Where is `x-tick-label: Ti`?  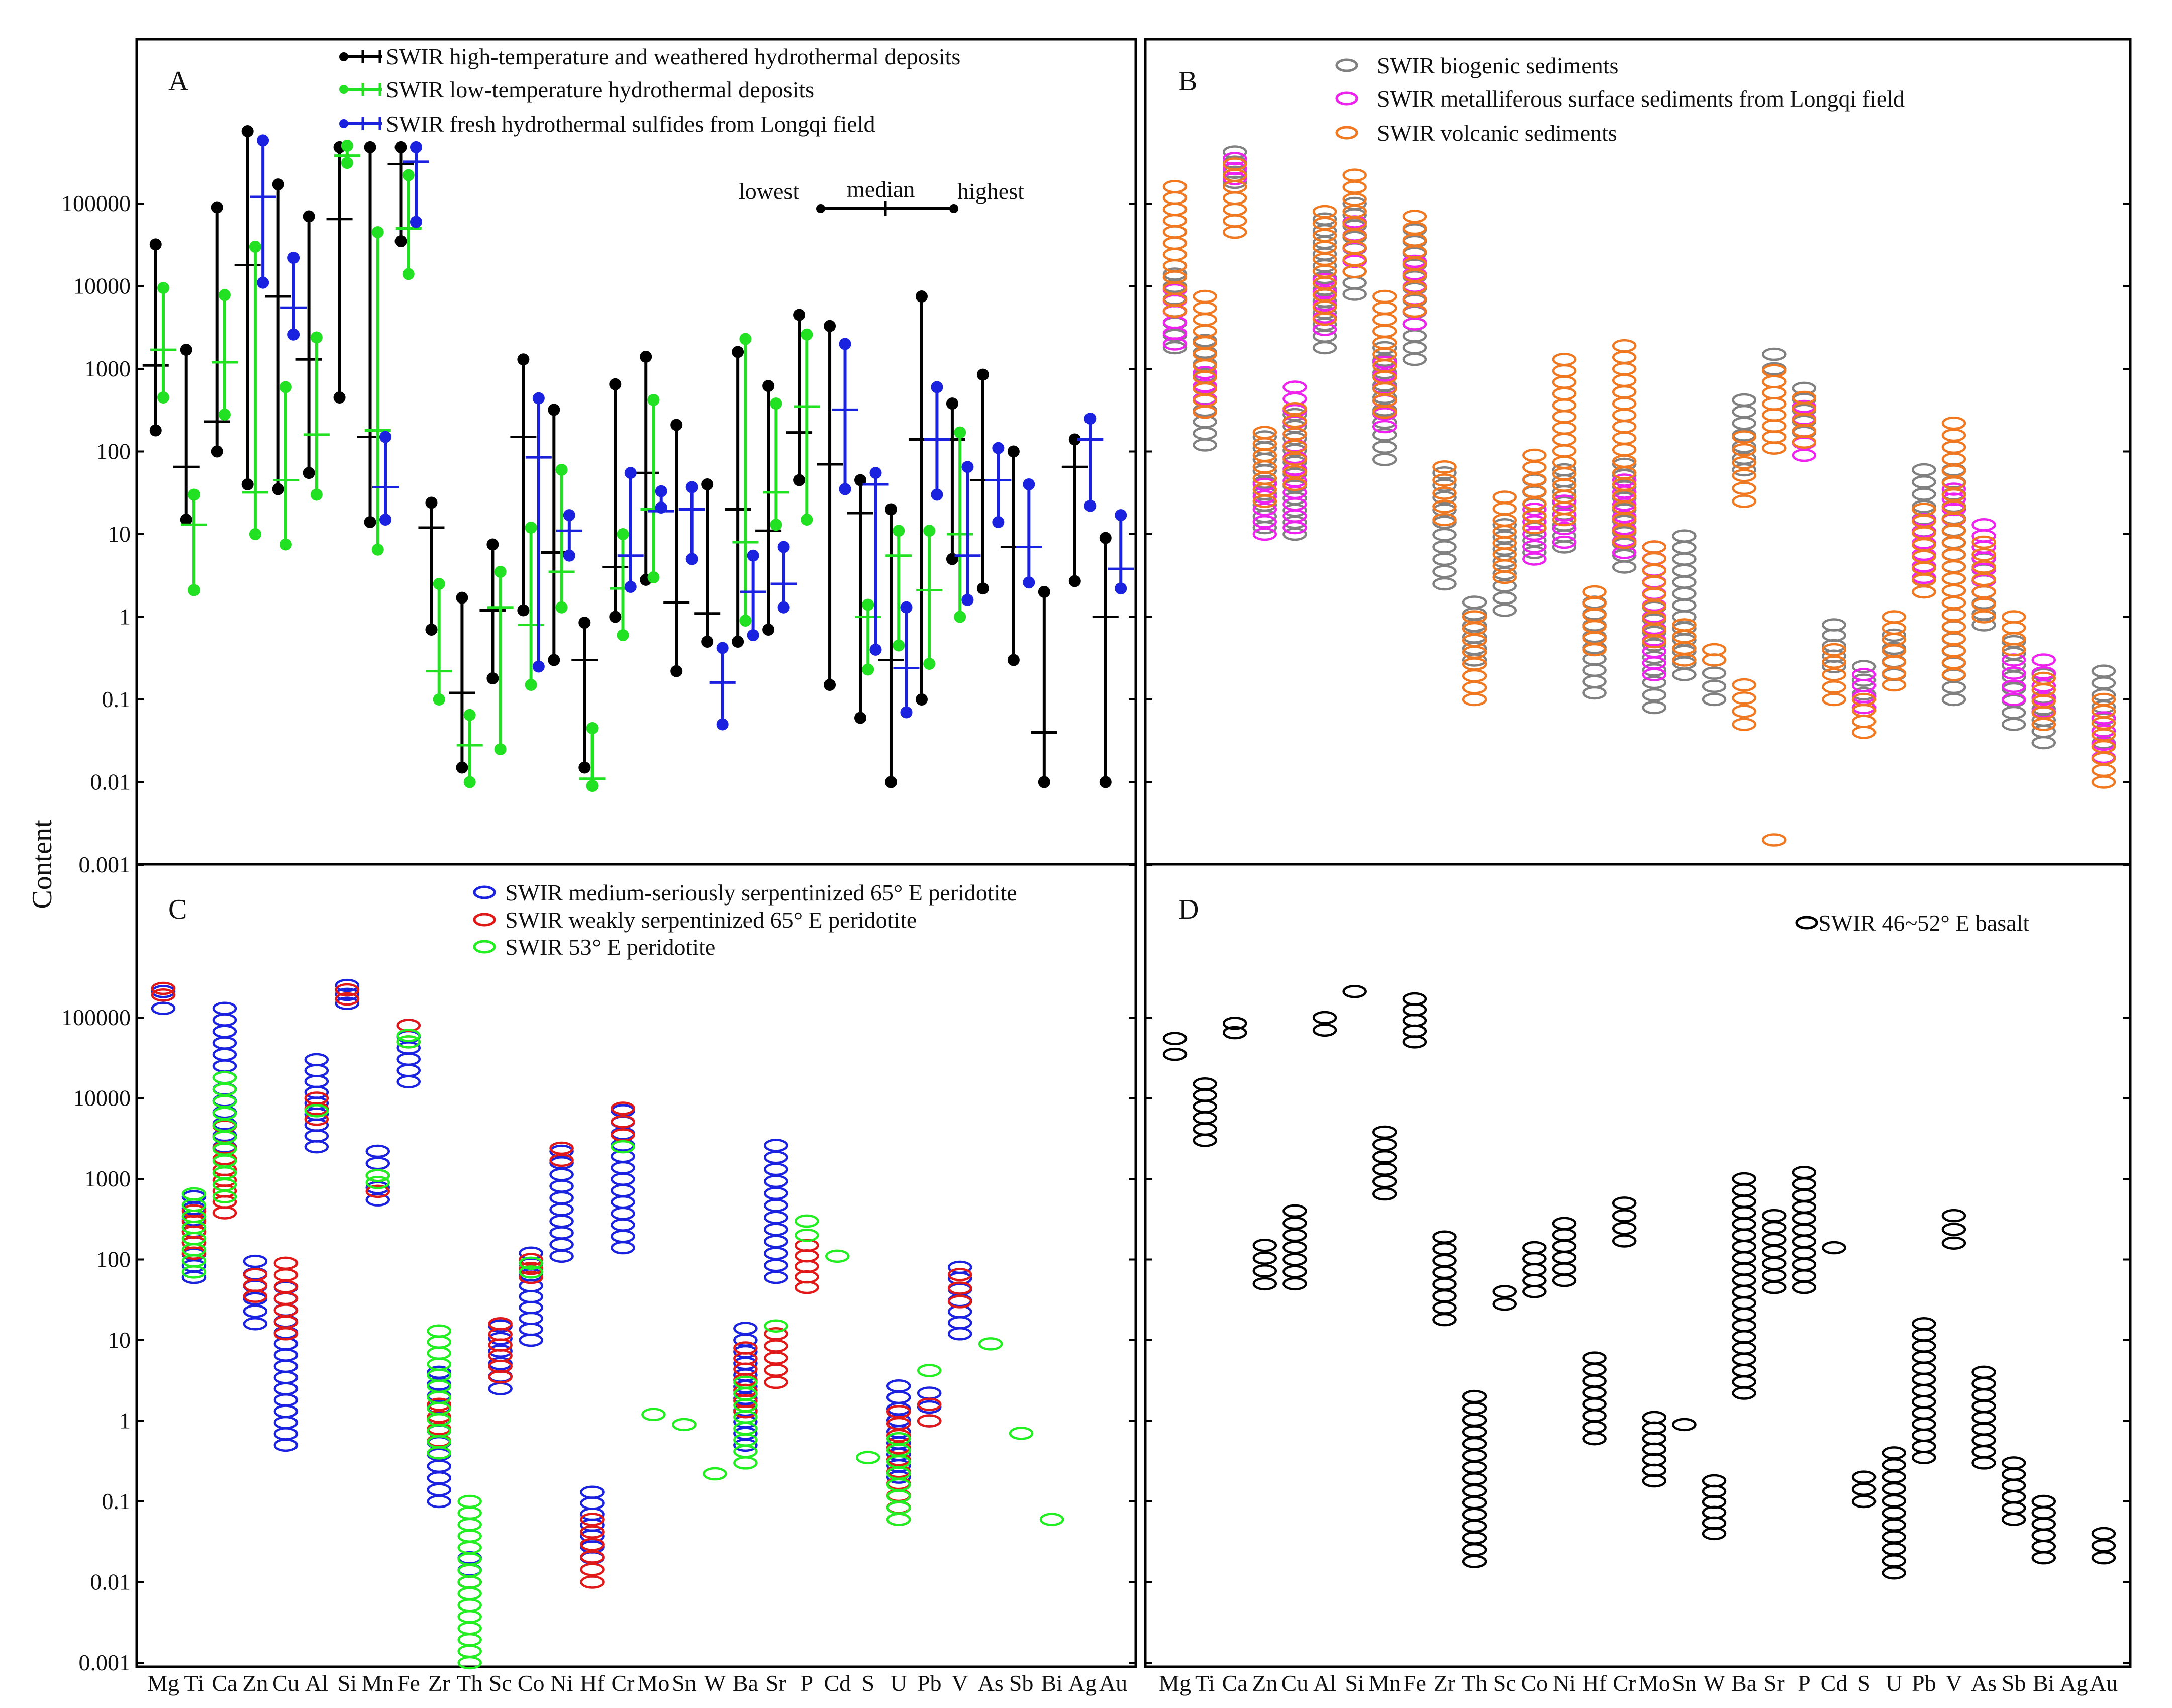 x-tick-label: Ti is located at coordinates (194, 1683).